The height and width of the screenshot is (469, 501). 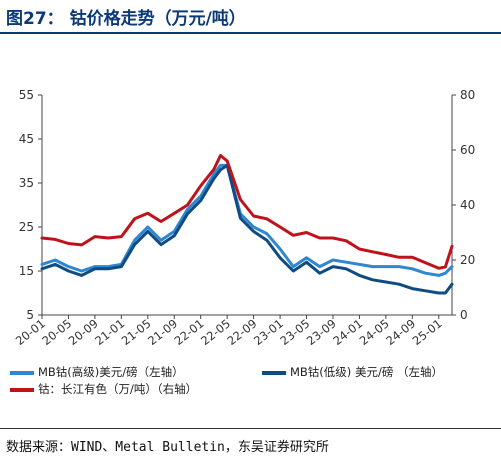 What do you see at coordinates (366, 372) in the screenshot?
I see `legend-label-mb-low: MB钴(低级) 美元/磅 （左轴）` at bounding box center [366, 372].